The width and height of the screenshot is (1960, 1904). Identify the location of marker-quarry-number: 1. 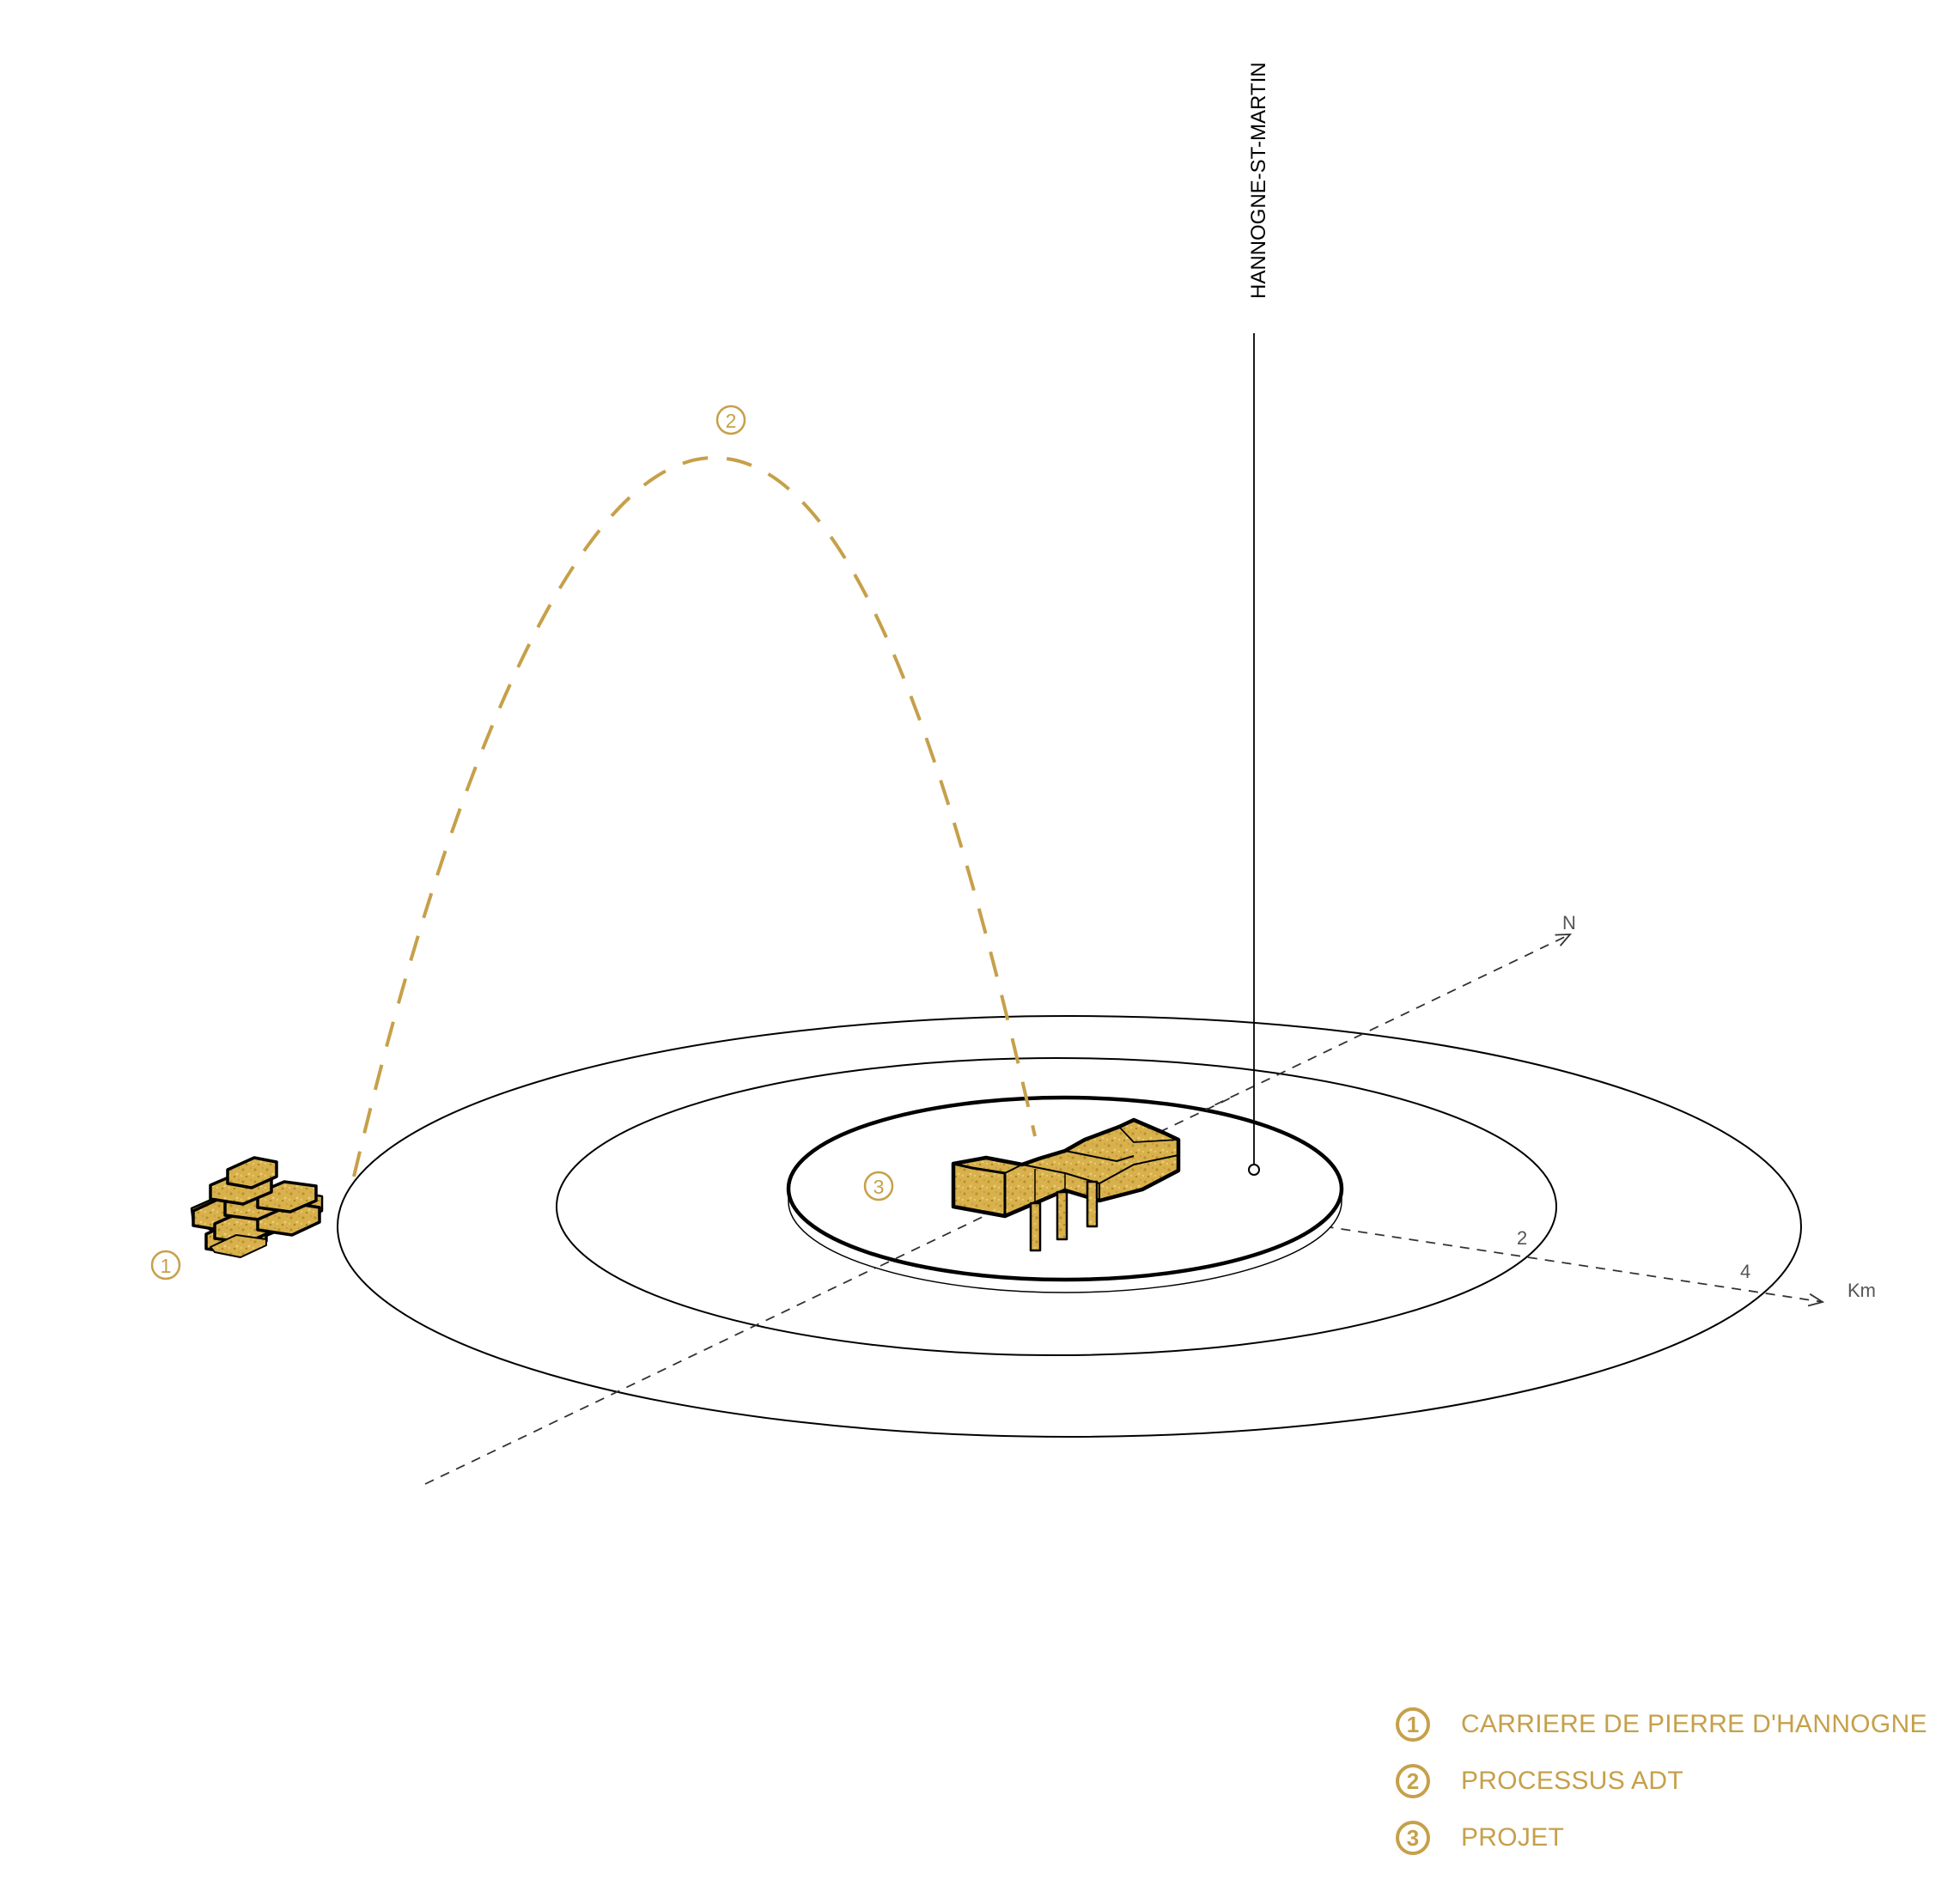
(167, 1266).